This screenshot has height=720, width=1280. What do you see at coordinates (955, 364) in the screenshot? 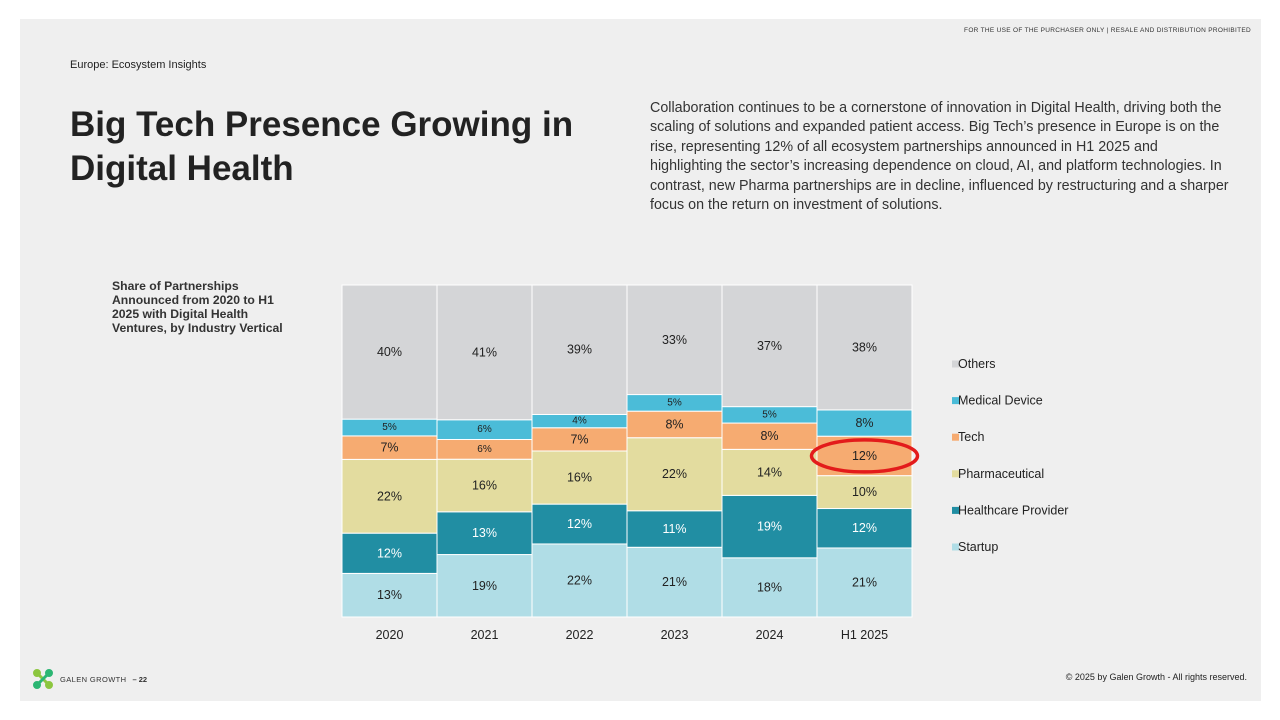
I see `legend-swatch-others` at bounding box center [955, 364].